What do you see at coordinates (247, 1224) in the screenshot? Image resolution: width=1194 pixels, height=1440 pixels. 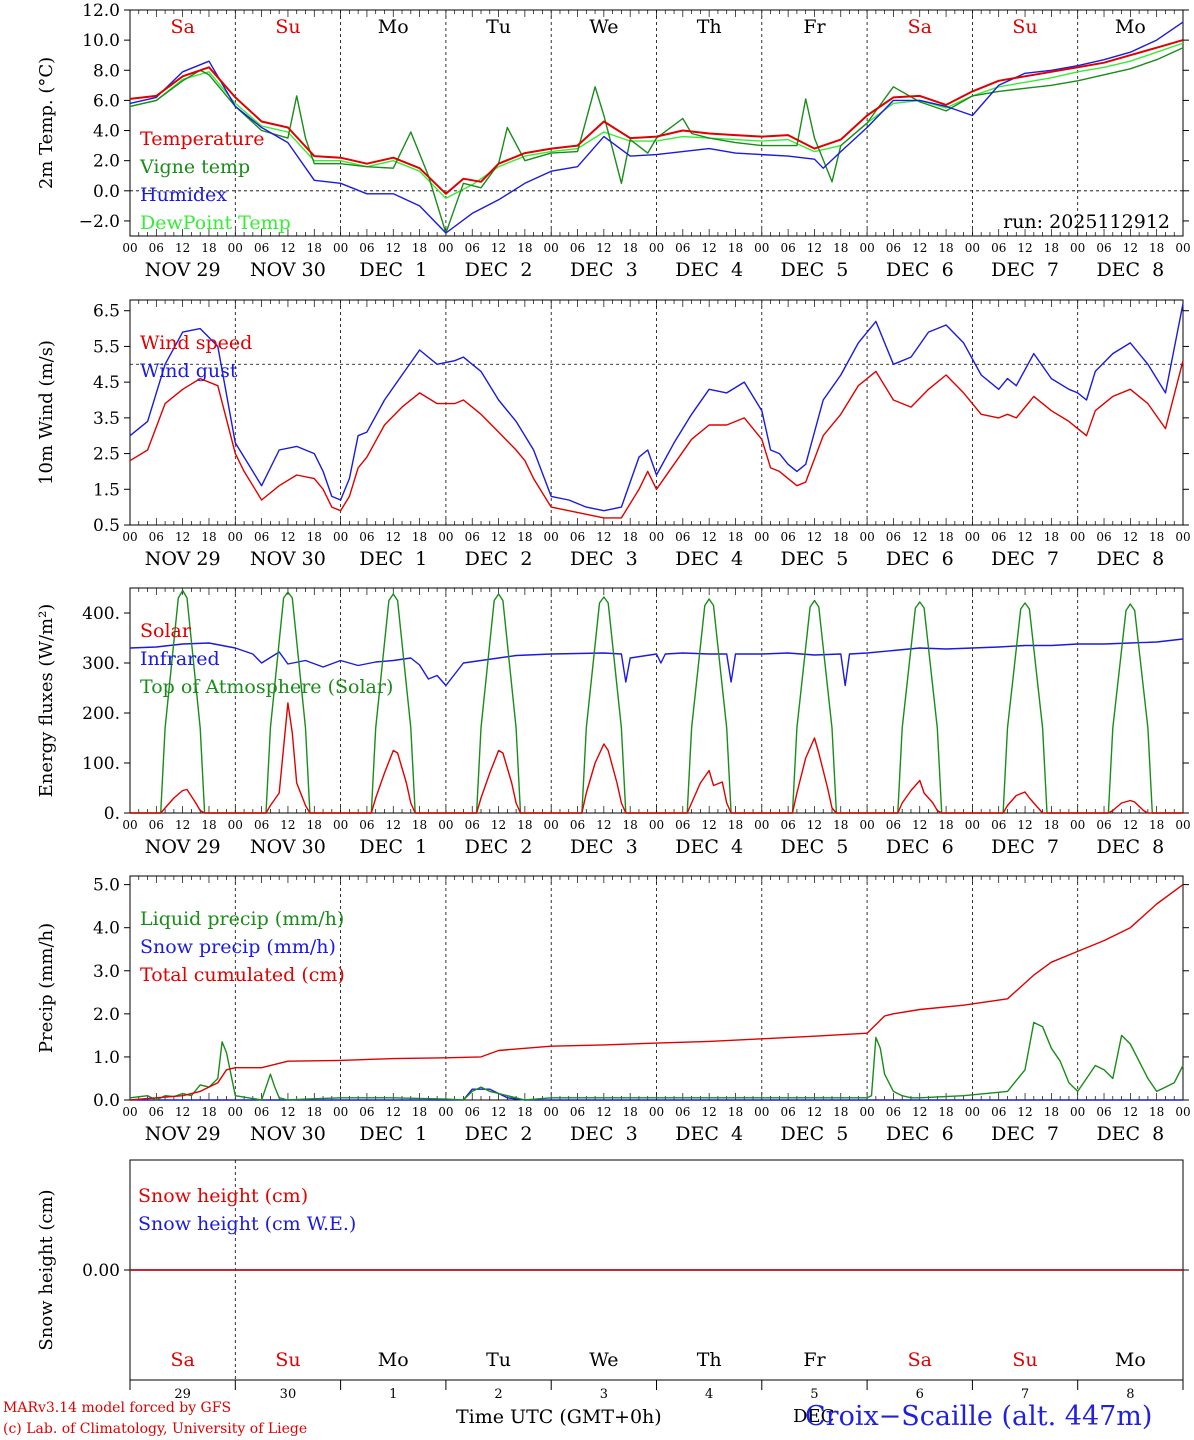 I see `legend-entry: Snow height (cm W.E.)` at bounding box center [247, 1224].